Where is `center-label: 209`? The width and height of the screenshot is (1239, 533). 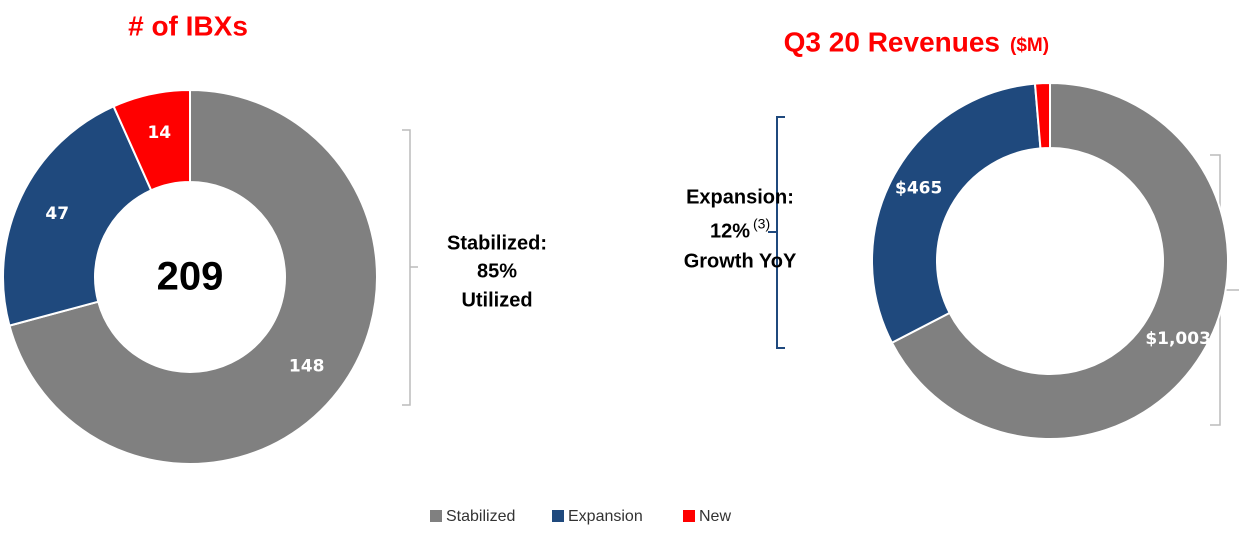
center-label: 209 is located at coordinates (190, 277).